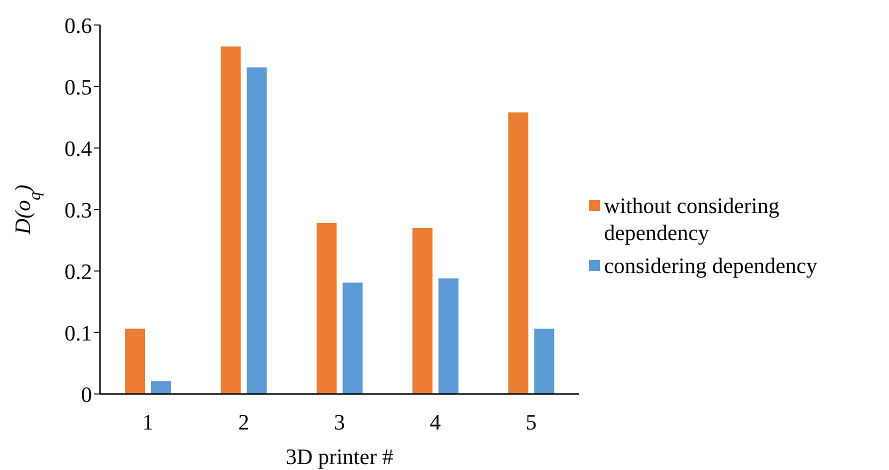  What do you see at coordinates (78, 25) in the screenshot?
I see `y-tick-label: 0.6` at bounding box center [78, 25].